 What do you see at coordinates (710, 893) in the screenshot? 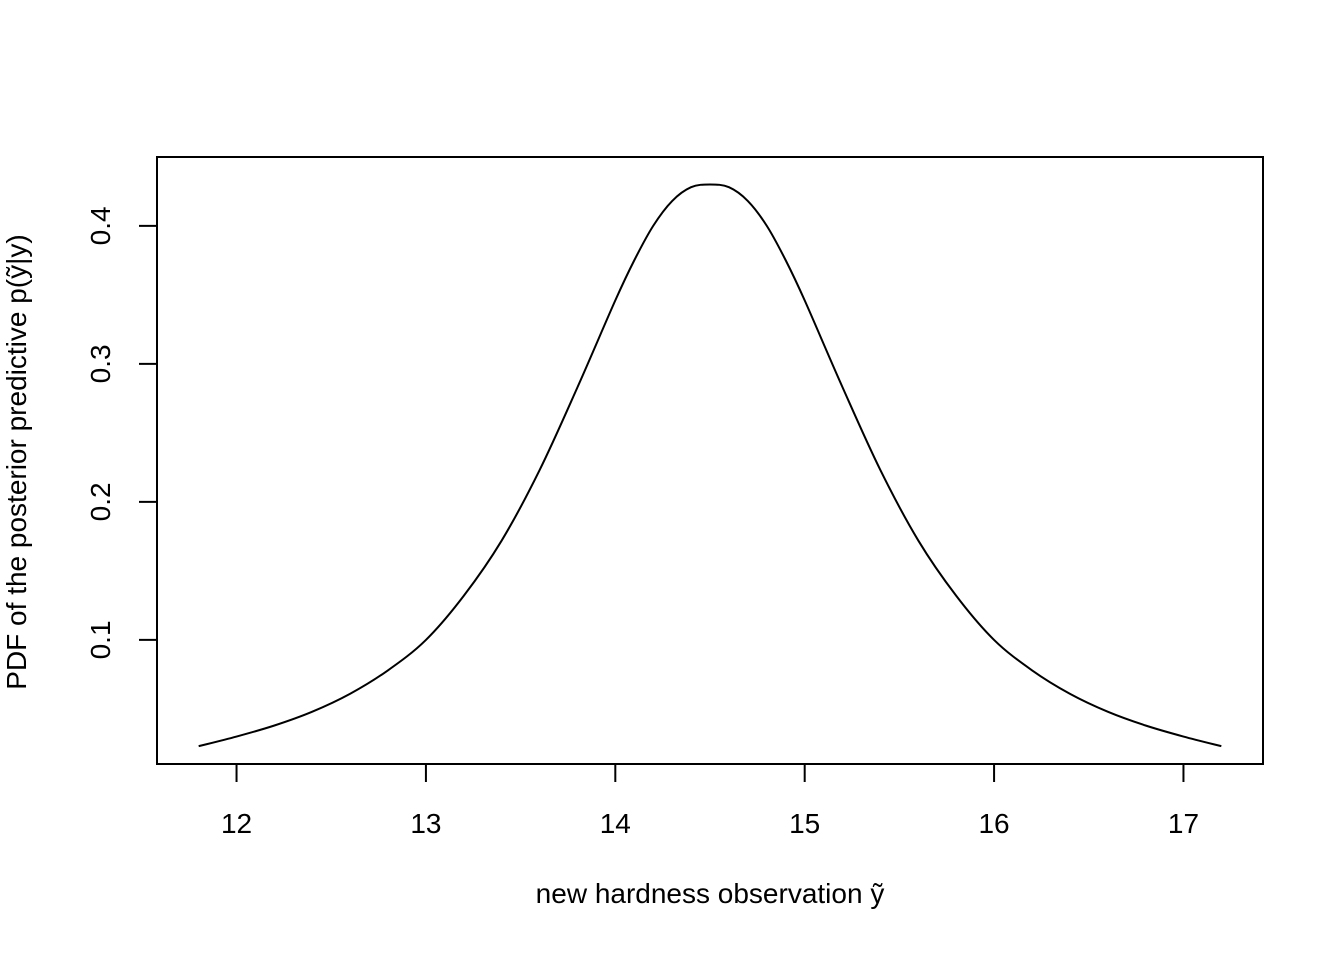
I see `x-axis-label: new hardness observation ỹ` at bounding box center [710, 893].